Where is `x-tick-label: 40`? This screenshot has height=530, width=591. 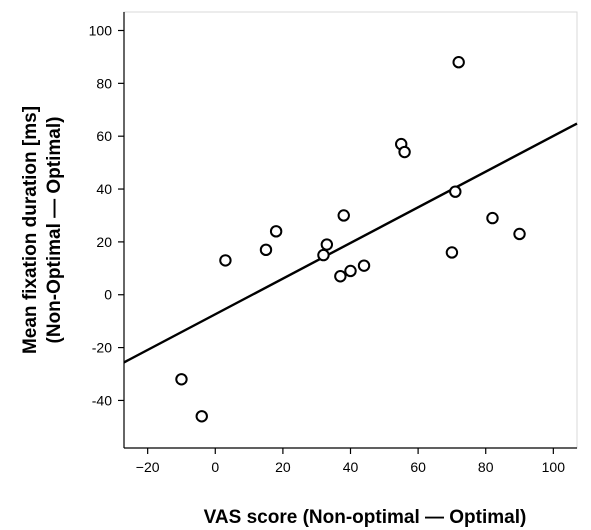
x-tick-label: 40 is located at coordinates (351, 467).